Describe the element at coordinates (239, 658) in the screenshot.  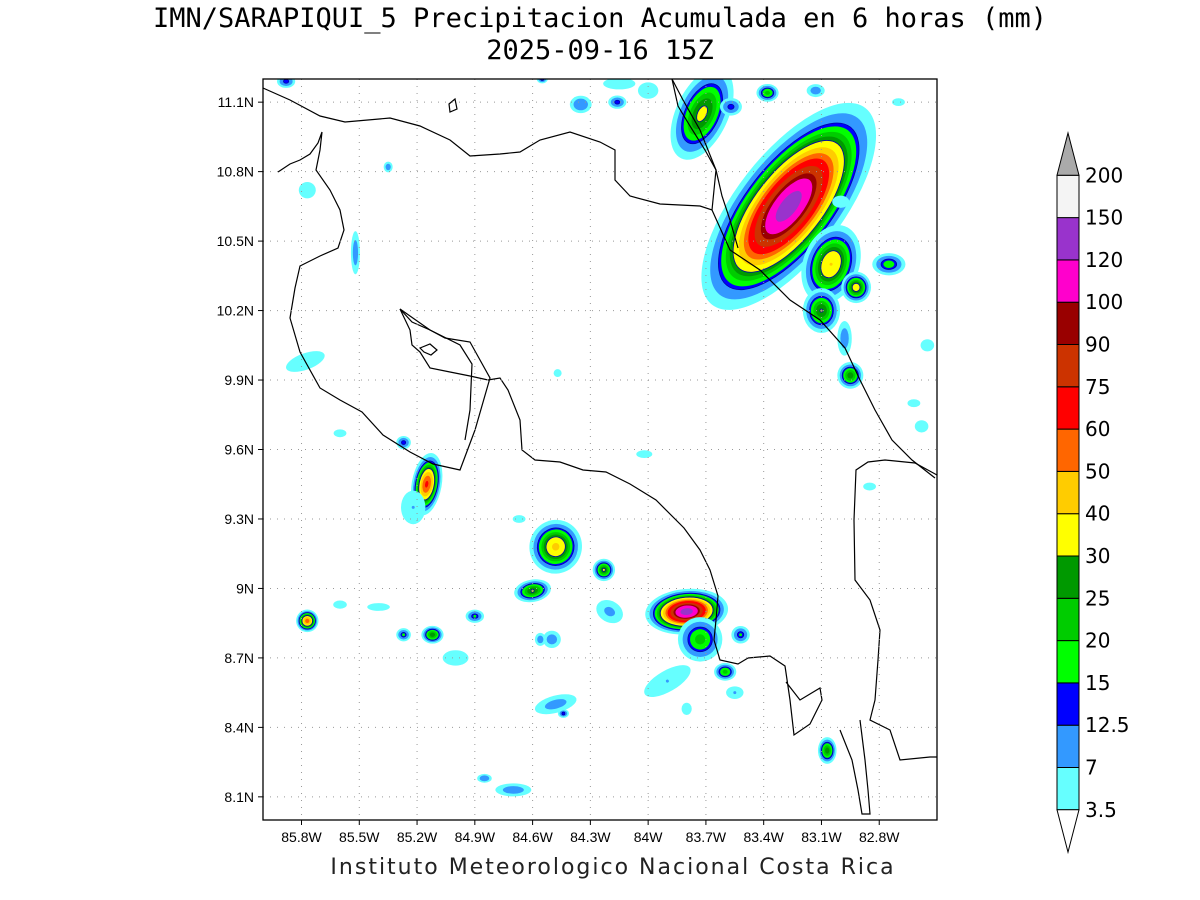
I see `y-tick-label: 8.7N` at that location.